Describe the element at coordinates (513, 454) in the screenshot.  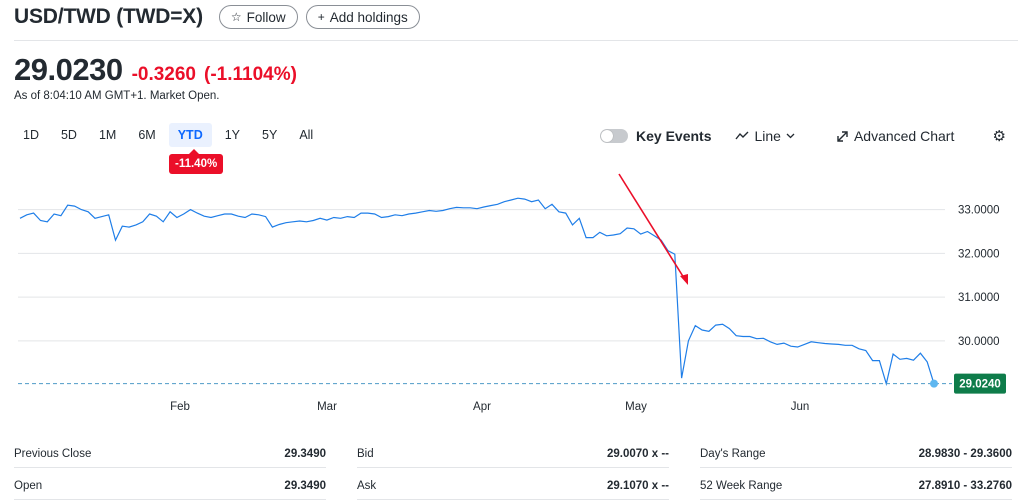
I see `stat-bid: Bid 29.0070 x --` at that location.